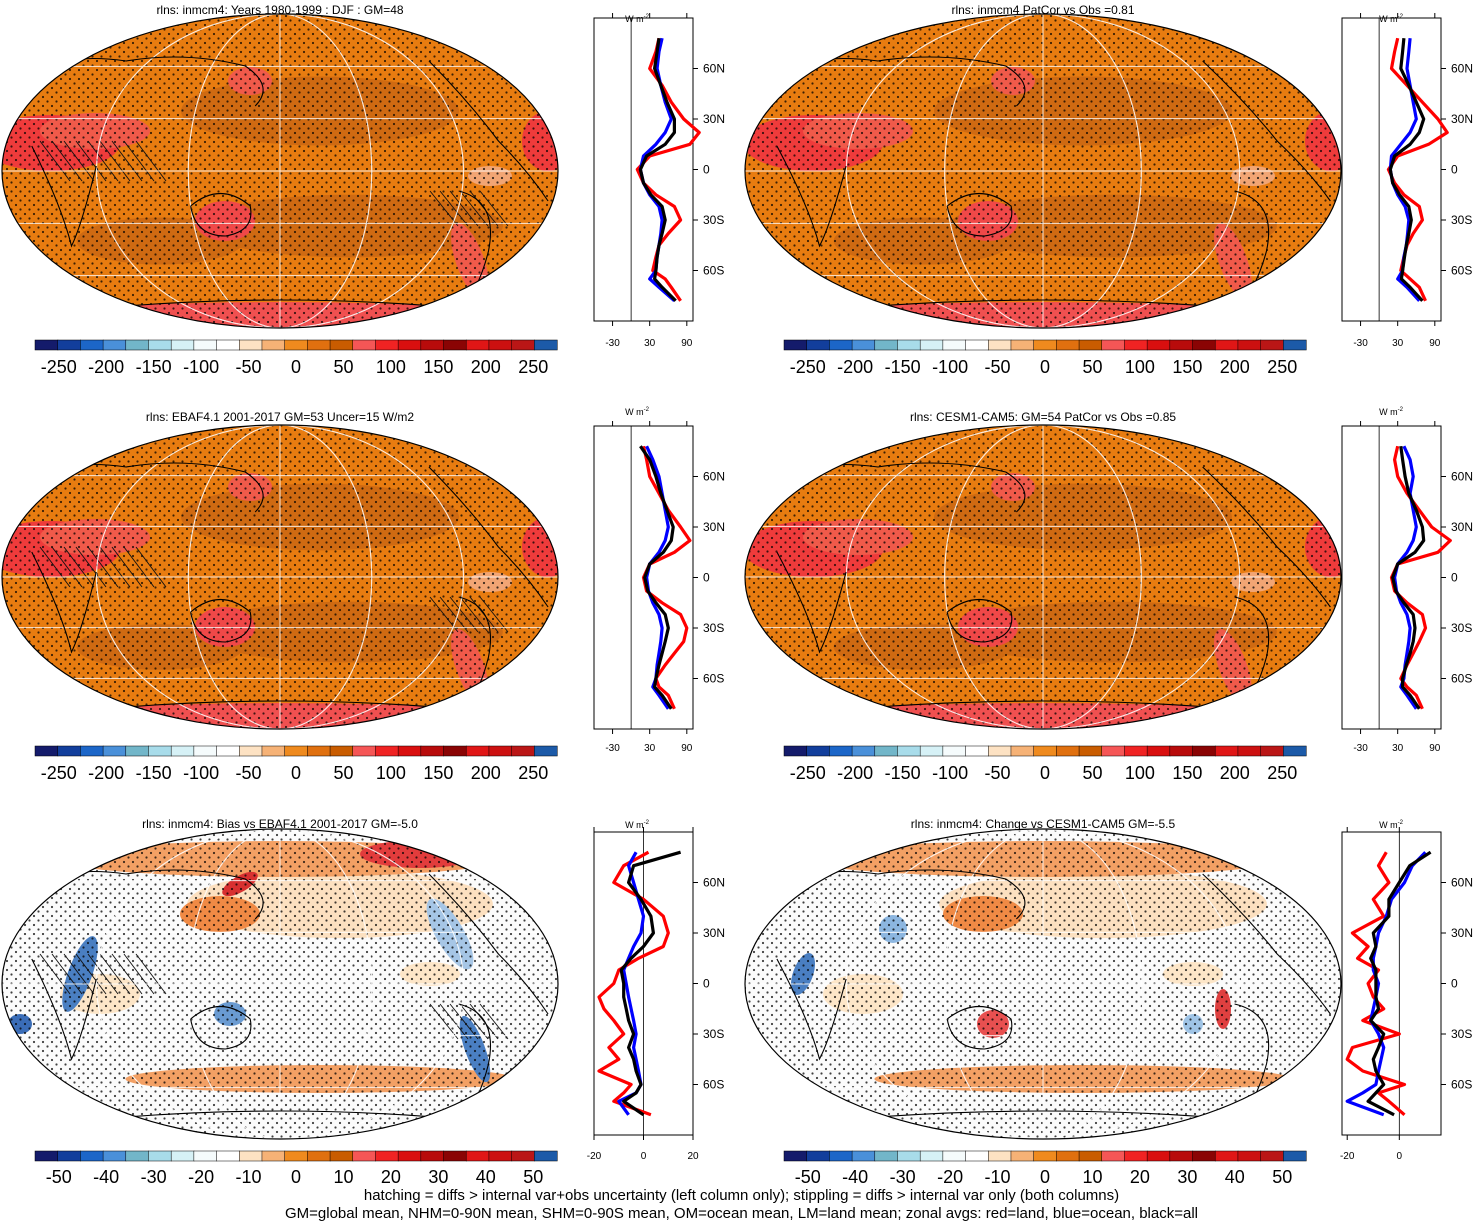 The image size is (1483, 1222). Describe the element at coordinates (650, 748) in the screenshot. I see `zonal-x-tick-label: 30` at that location.